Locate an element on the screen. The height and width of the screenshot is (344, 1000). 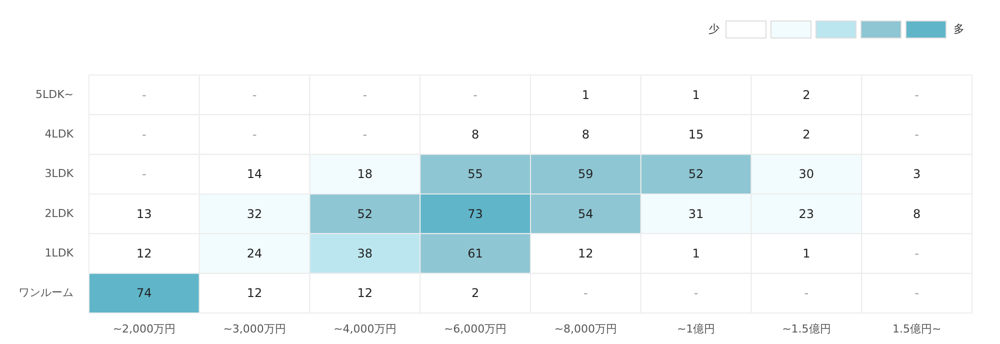
data-label: 14 is located at coordinates (254, 174).